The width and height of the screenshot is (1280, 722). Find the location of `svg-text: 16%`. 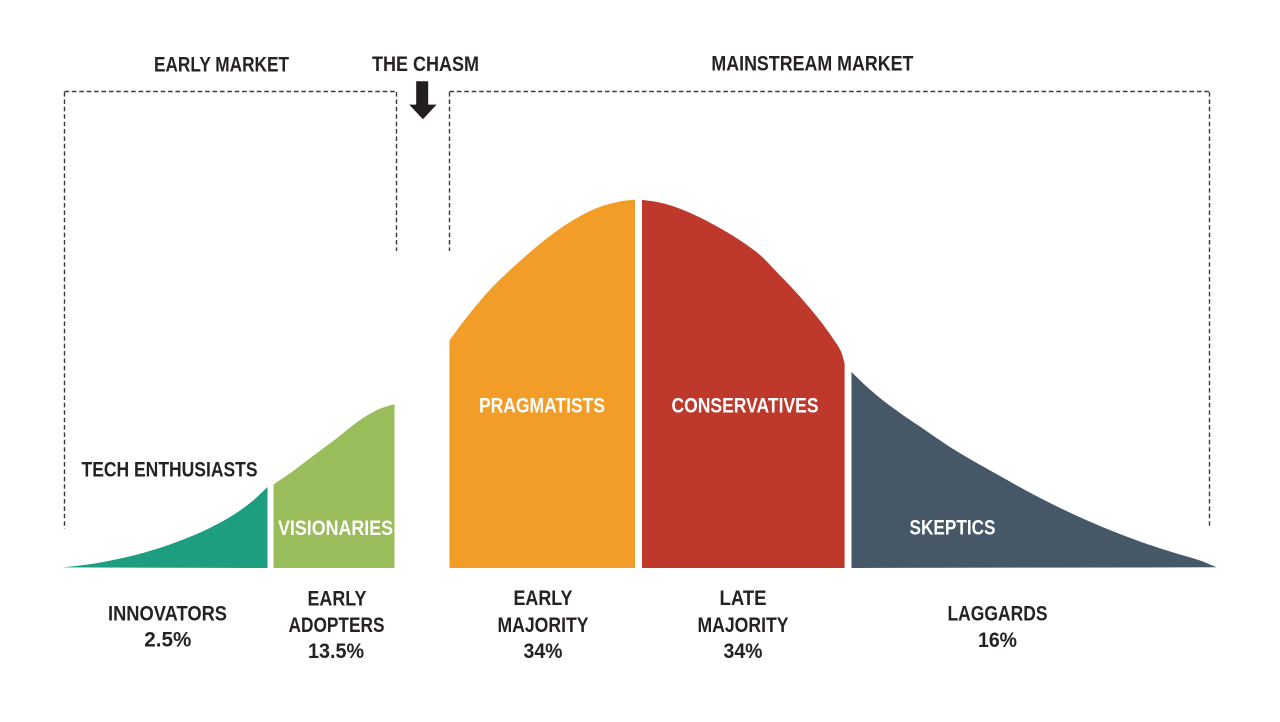

svg-text: 16% is located at coordinates (997, 640).